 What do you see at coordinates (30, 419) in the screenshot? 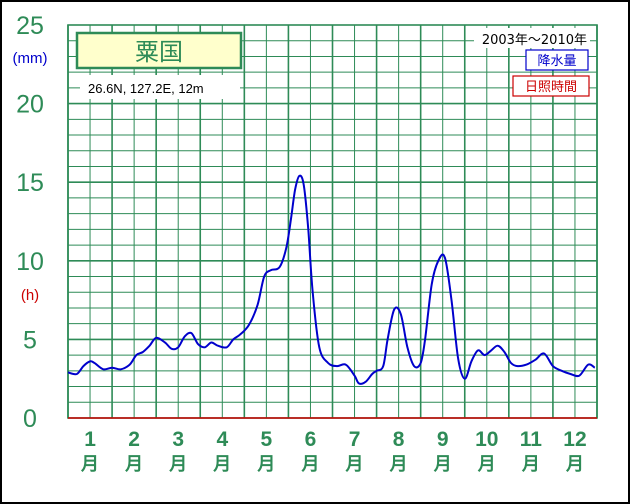
I see `y-tick-label: 0` at bounding box center [30, 419].